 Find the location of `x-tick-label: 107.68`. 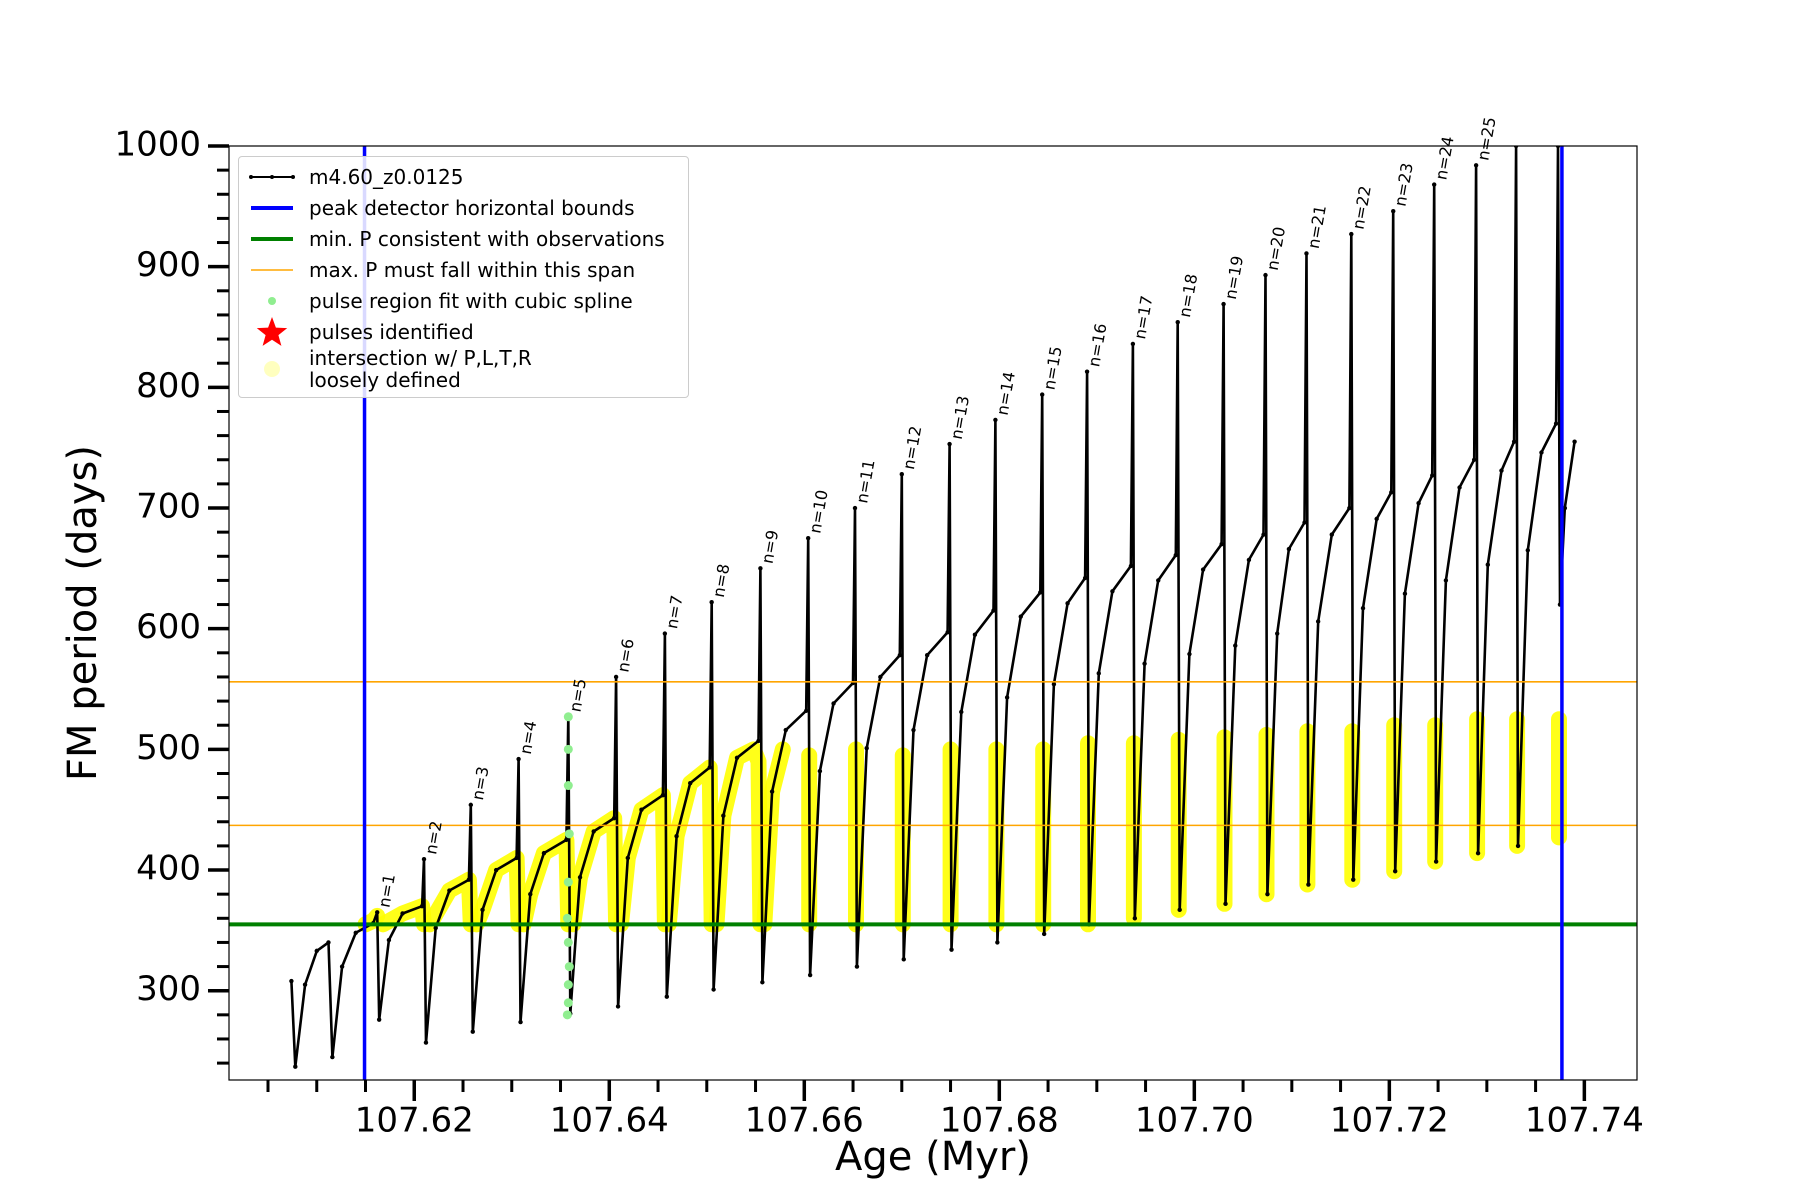

x-tick-label: 107.68 is located at coordinates (999, 1121).